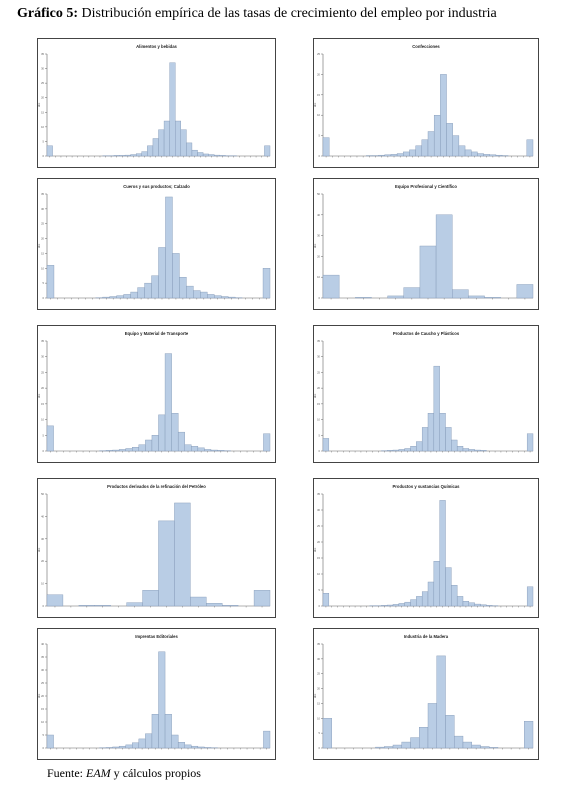  What do you see at coordinates (426, 103) in the screenshot?
I see `histogram-svg: Confecciones 0 5 10 15 20 25 Hist` at bounding box center [426, 103].